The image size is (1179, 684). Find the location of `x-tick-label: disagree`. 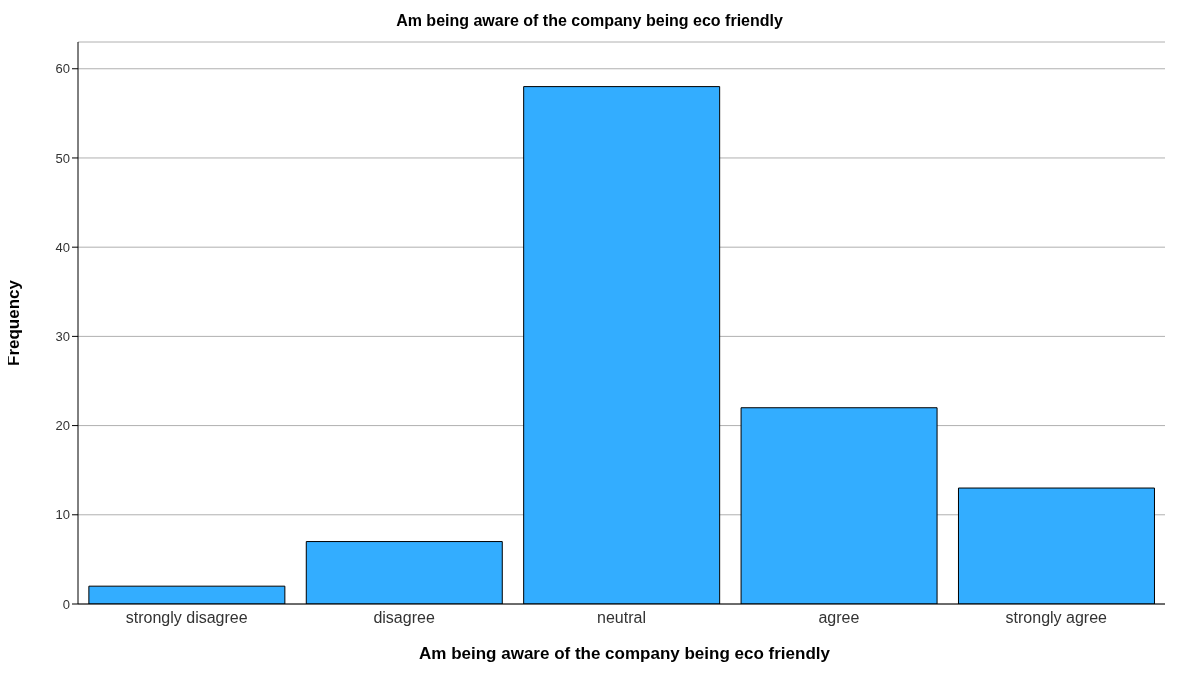

x-tick-label: disagree is located at coordinates (404, 618).